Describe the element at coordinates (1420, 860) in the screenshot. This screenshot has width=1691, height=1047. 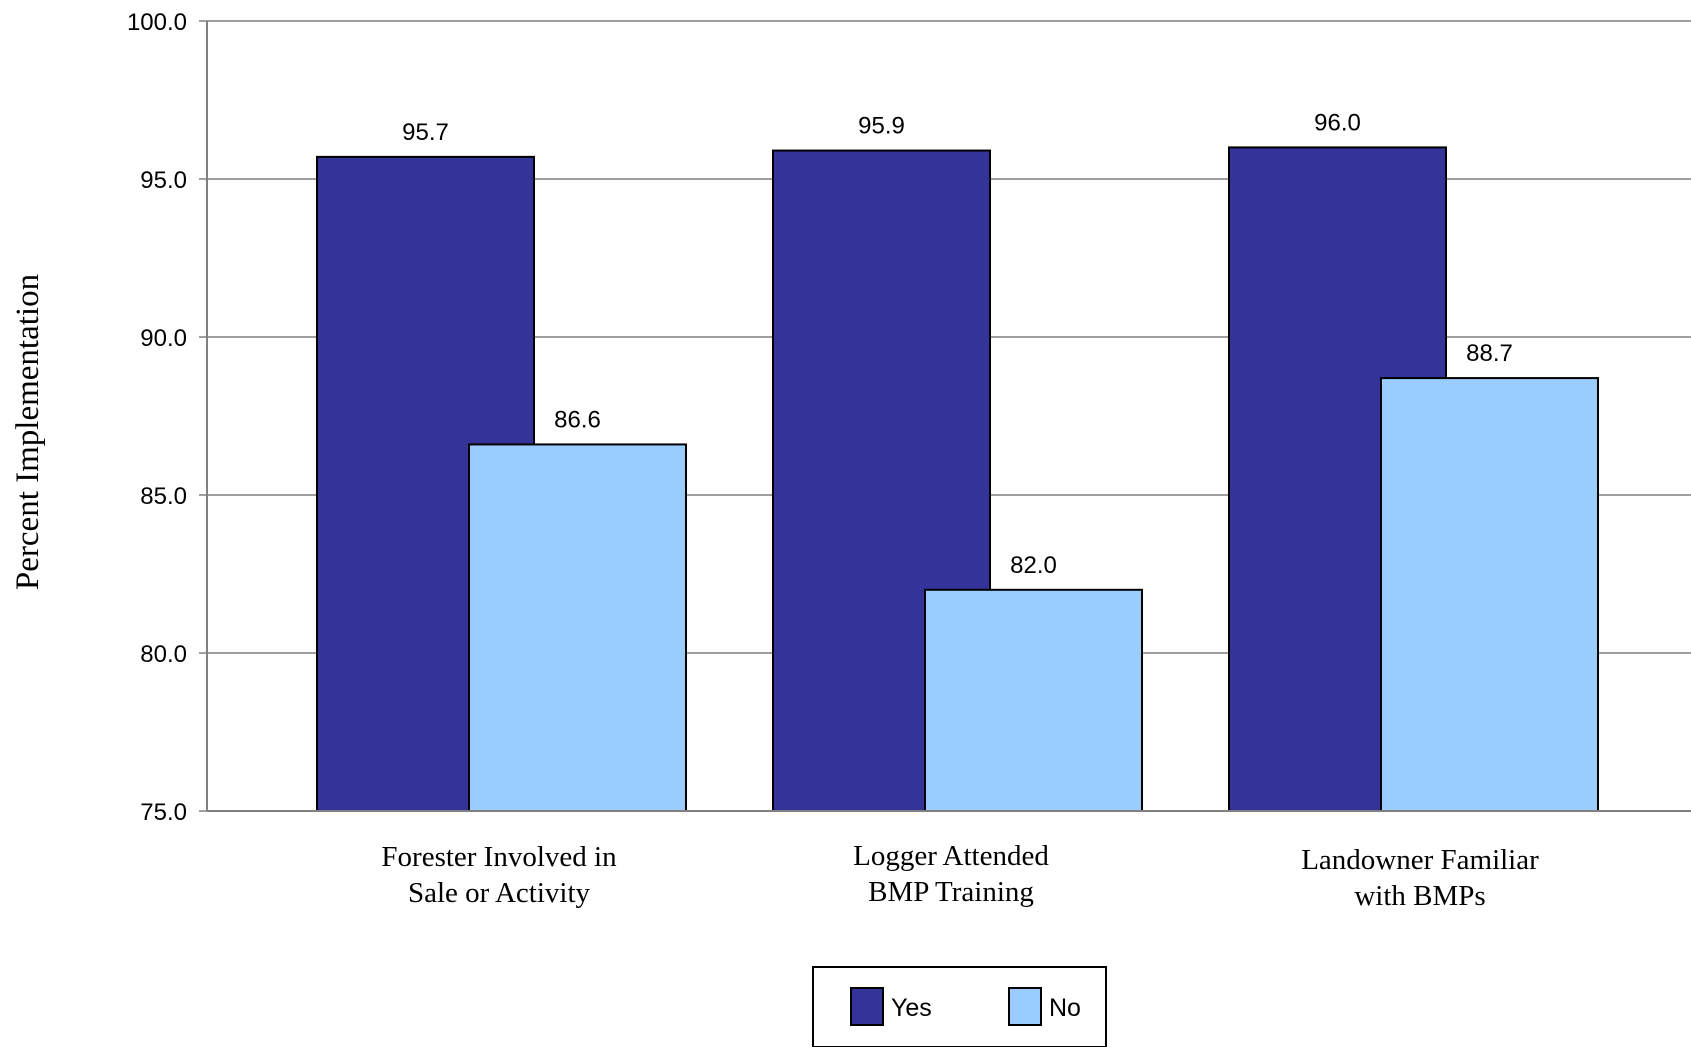
I see `category-label: Landowner Familiar` at that location.